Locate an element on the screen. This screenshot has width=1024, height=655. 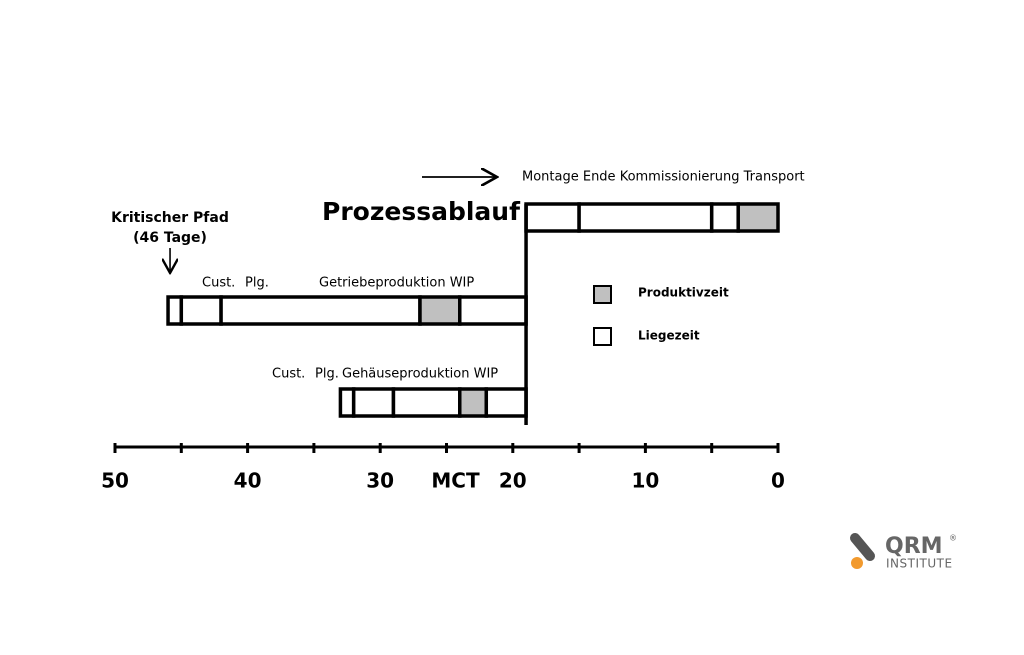
title: Prozessablauf is located at coordinates (421, 211).